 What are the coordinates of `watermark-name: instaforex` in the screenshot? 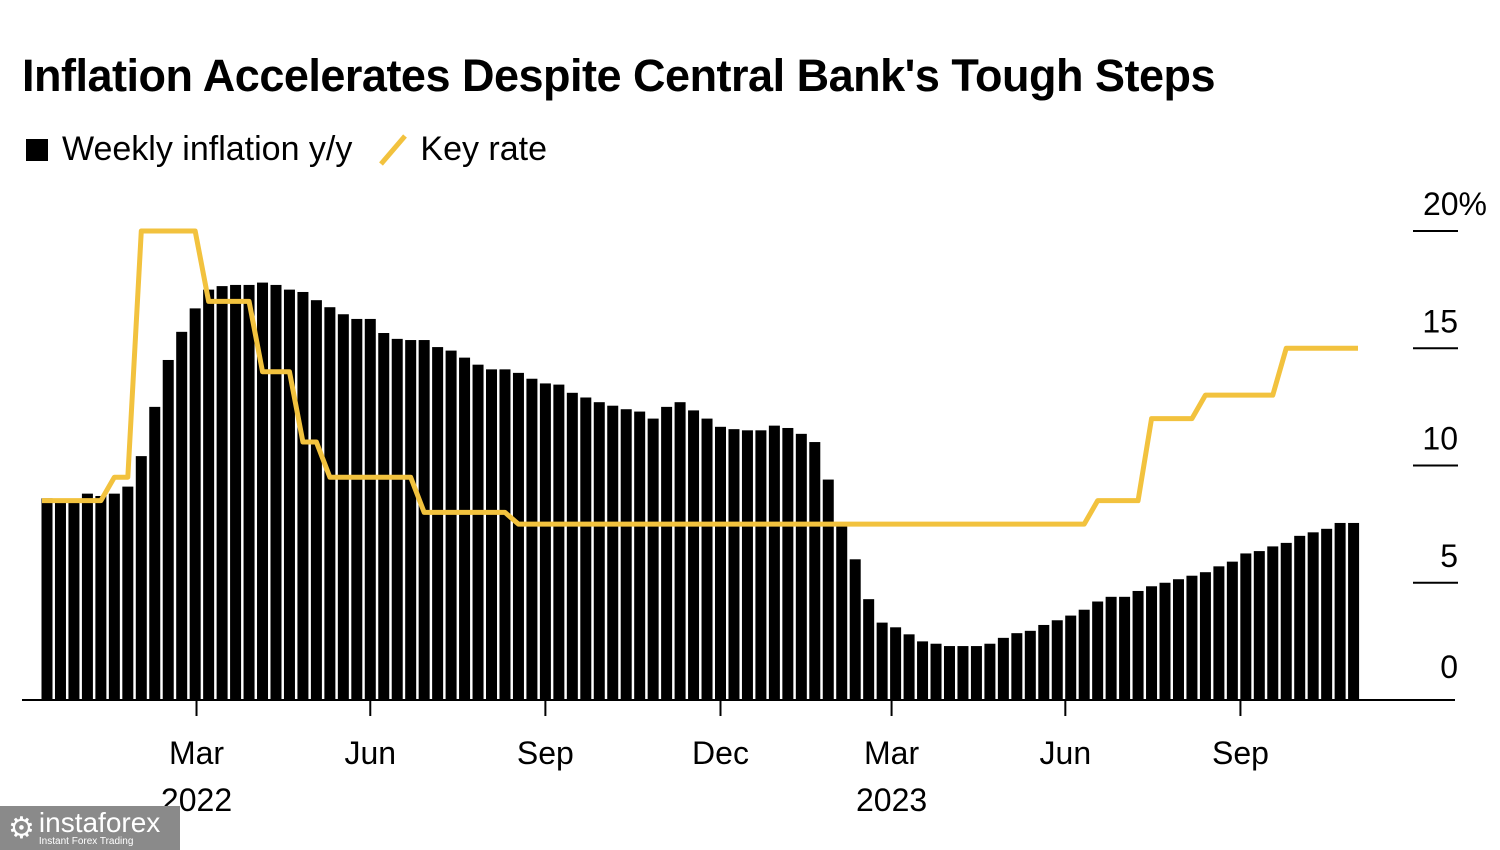 It's located at (99, 822).